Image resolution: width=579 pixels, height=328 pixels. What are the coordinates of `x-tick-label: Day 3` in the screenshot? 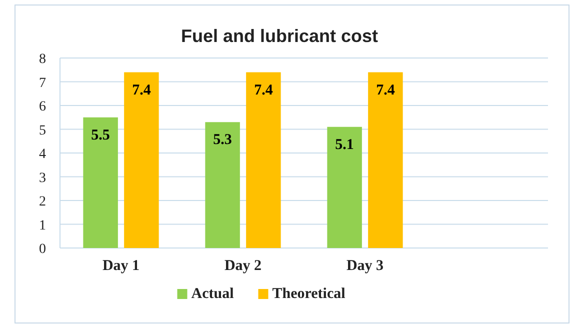 It's located at (365, 266).